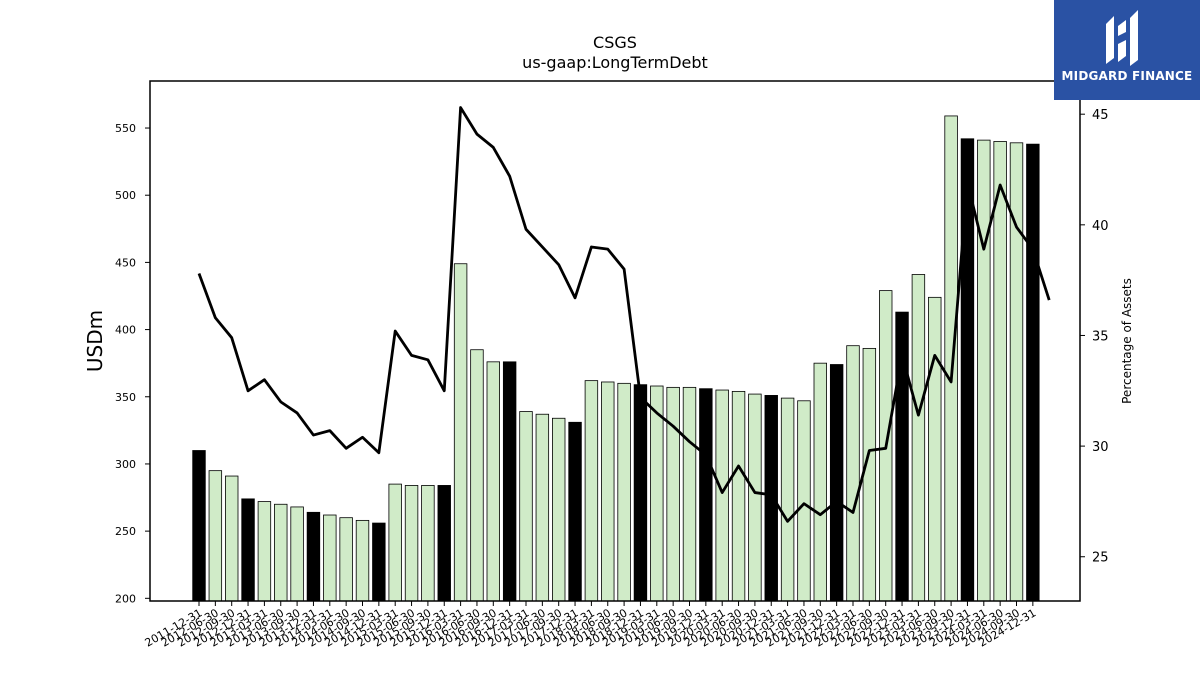  I want to click on right-y-axis: 25 30 35 40 45, so click(1094, 337).